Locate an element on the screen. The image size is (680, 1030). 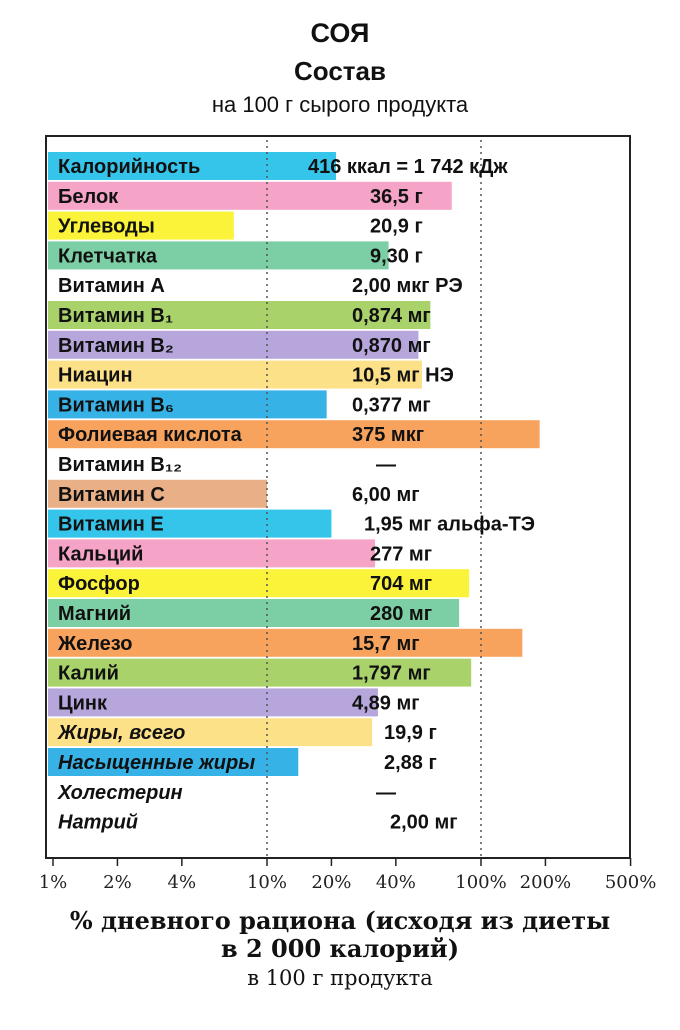
value-label: 4,89 мг is located at coordinates (386, 703).